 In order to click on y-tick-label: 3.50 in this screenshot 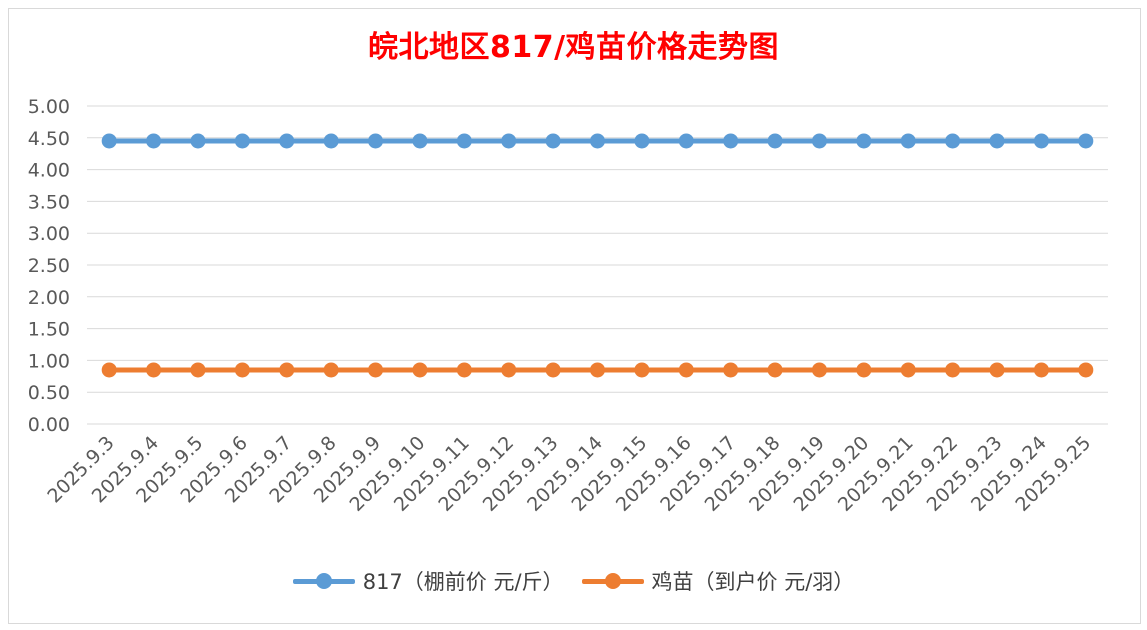, I will do `click(49, 202)`.